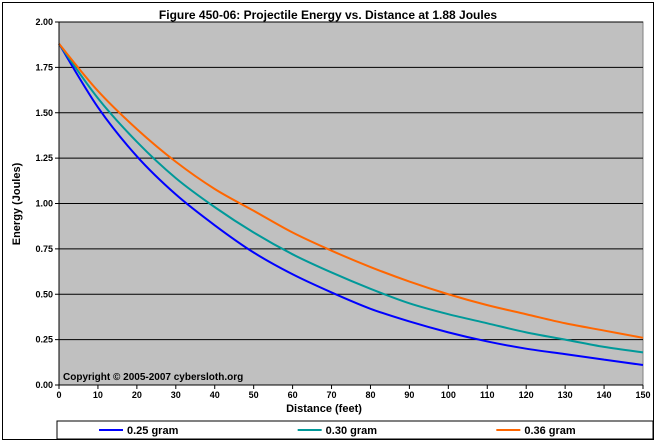 The image size is (658, 444). What do you see at coordinates (58, 395) in the screenshot?
I see `x-tick-label: 0` at bounding box center [58, 395].